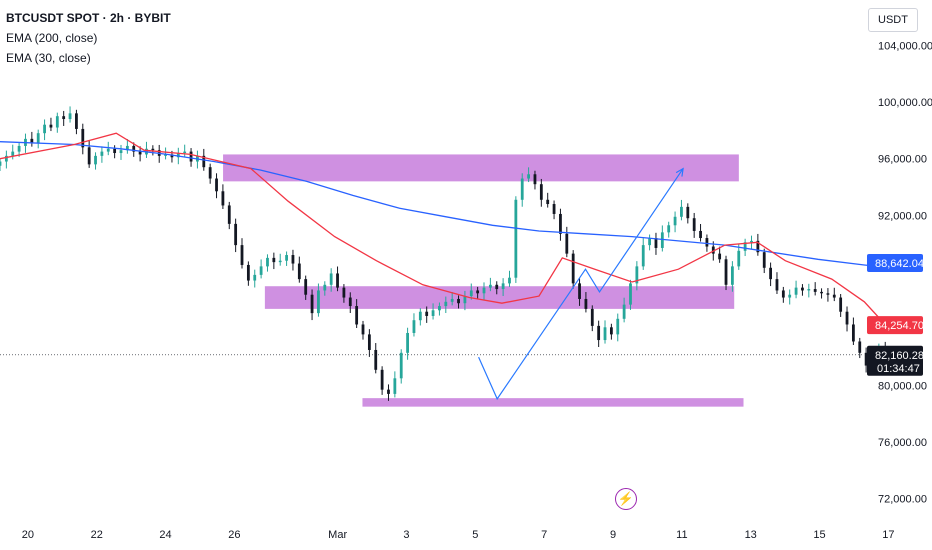  What do you see at coordinates (337, 535) in the screenshot?
I see `x-tick-label: Mar` at bounding box center [337, 535].